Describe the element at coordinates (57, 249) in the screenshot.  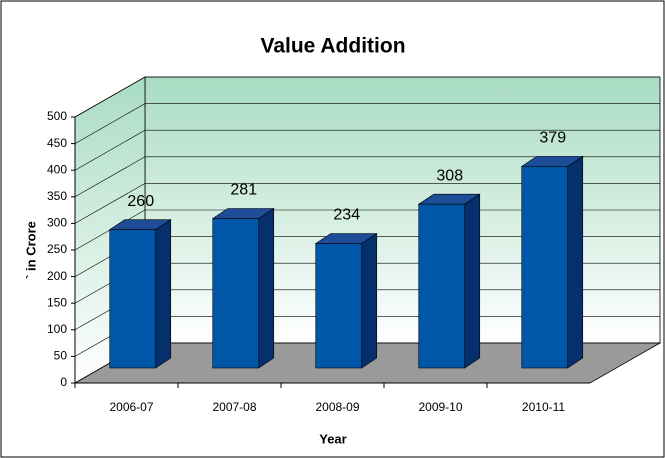
I see `y-tick-label: 250` at that location.